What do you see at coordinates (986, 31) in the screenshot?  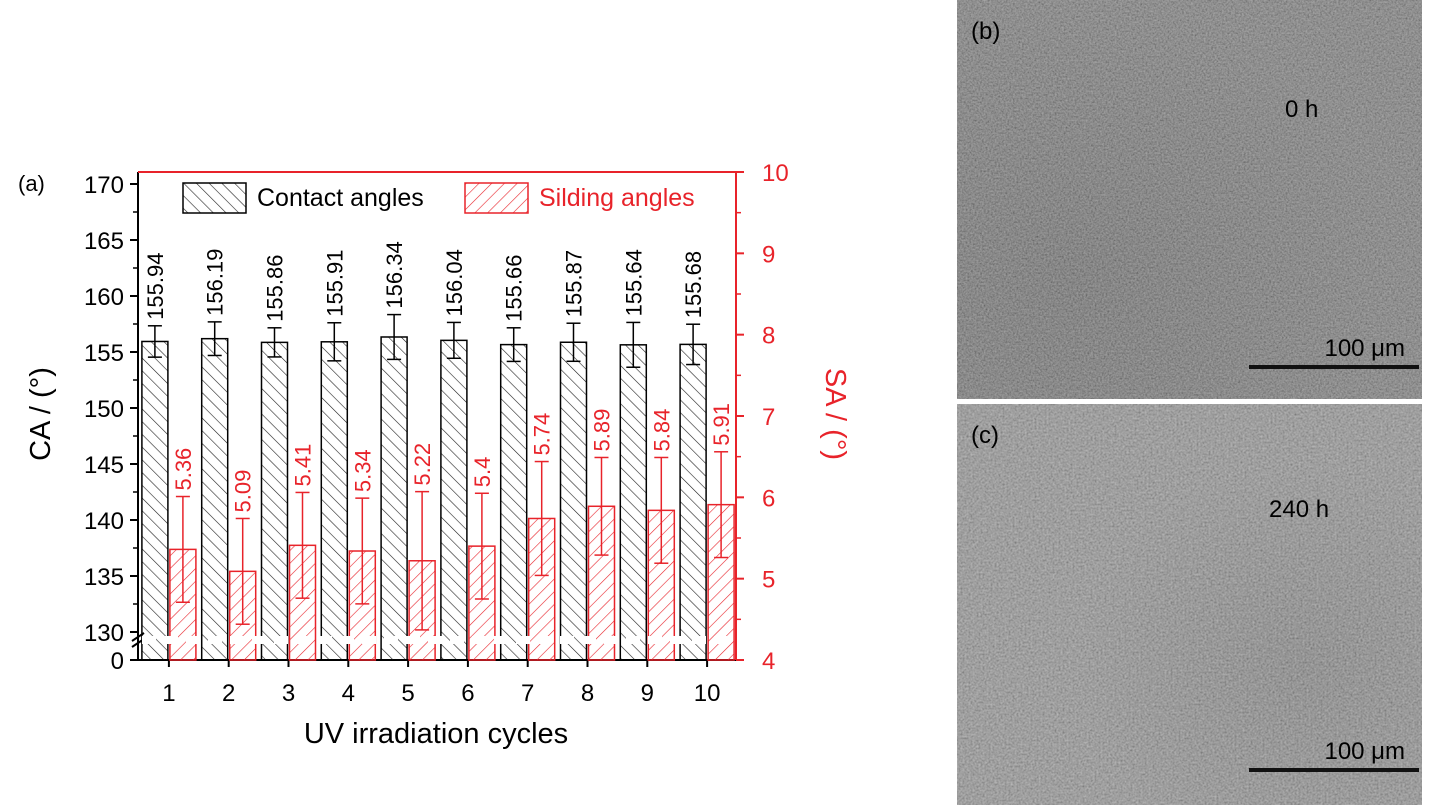 I see `panel-label-b: (b)` at bounding box center [986, 31].